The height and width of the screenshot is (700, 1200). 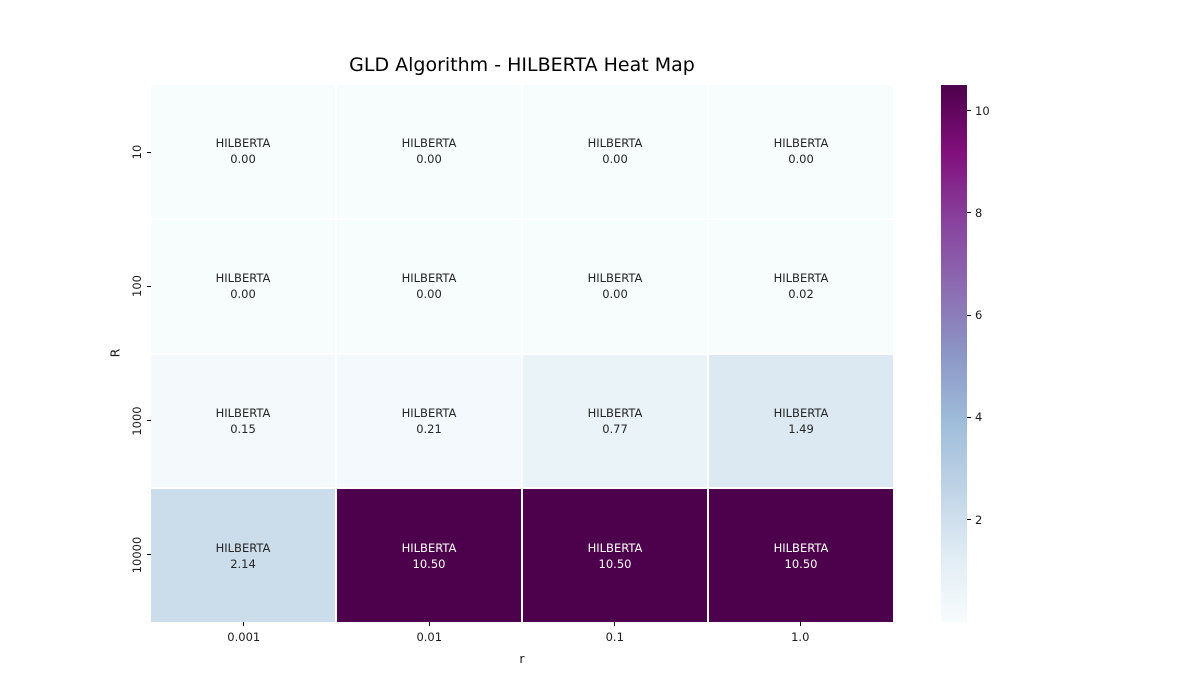 What do you see at coordinates (979, 315) in the screenshot?
I see `colorbar-tick-label: 6` at bounding box center [979, 315].